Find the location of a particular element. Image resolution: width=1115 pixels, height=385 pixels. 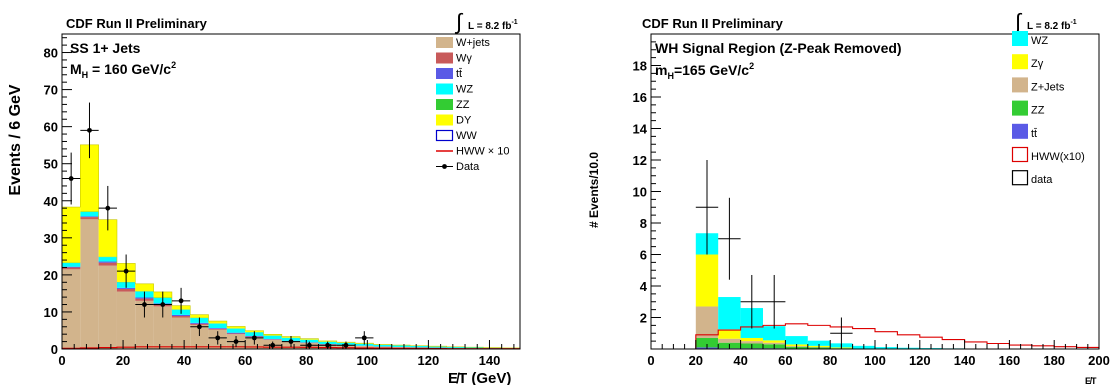

legend-label: Z+Jets is located at coordinates (1048, 87).